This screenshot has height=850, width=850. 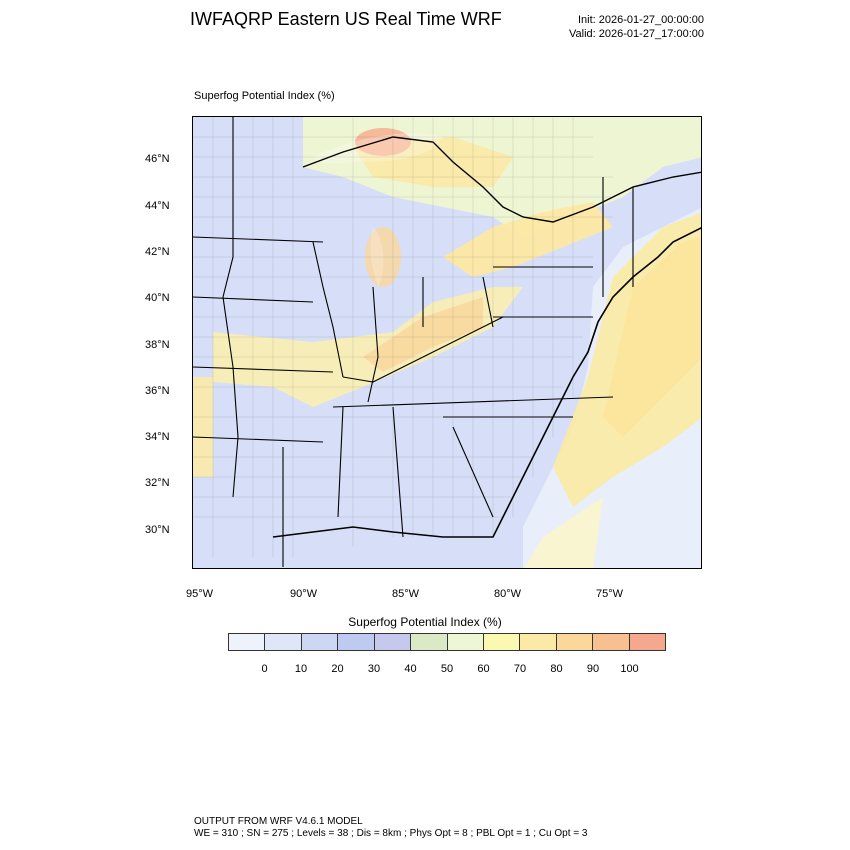 I want to click on colorbar-tick-label: 90, so click(x=593, y=669).